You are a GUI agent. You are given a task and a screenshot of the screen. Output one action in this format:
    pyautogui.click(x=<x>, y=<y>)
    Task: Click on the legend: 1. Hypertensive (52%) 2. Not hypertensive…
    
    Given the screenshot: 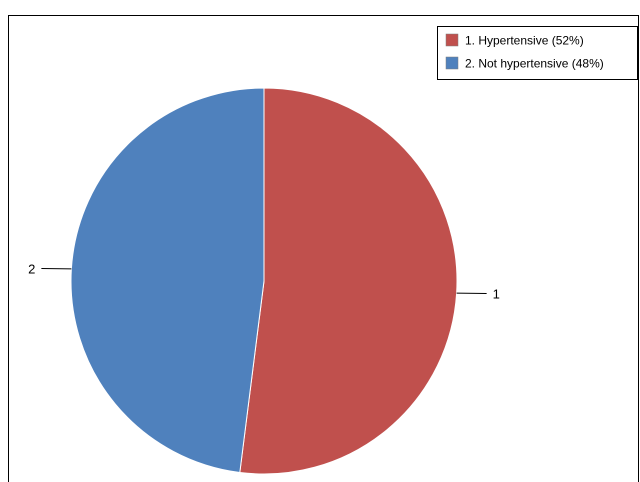 What is the action you would take?
    pyautogui.click(x=537, y=53)
    